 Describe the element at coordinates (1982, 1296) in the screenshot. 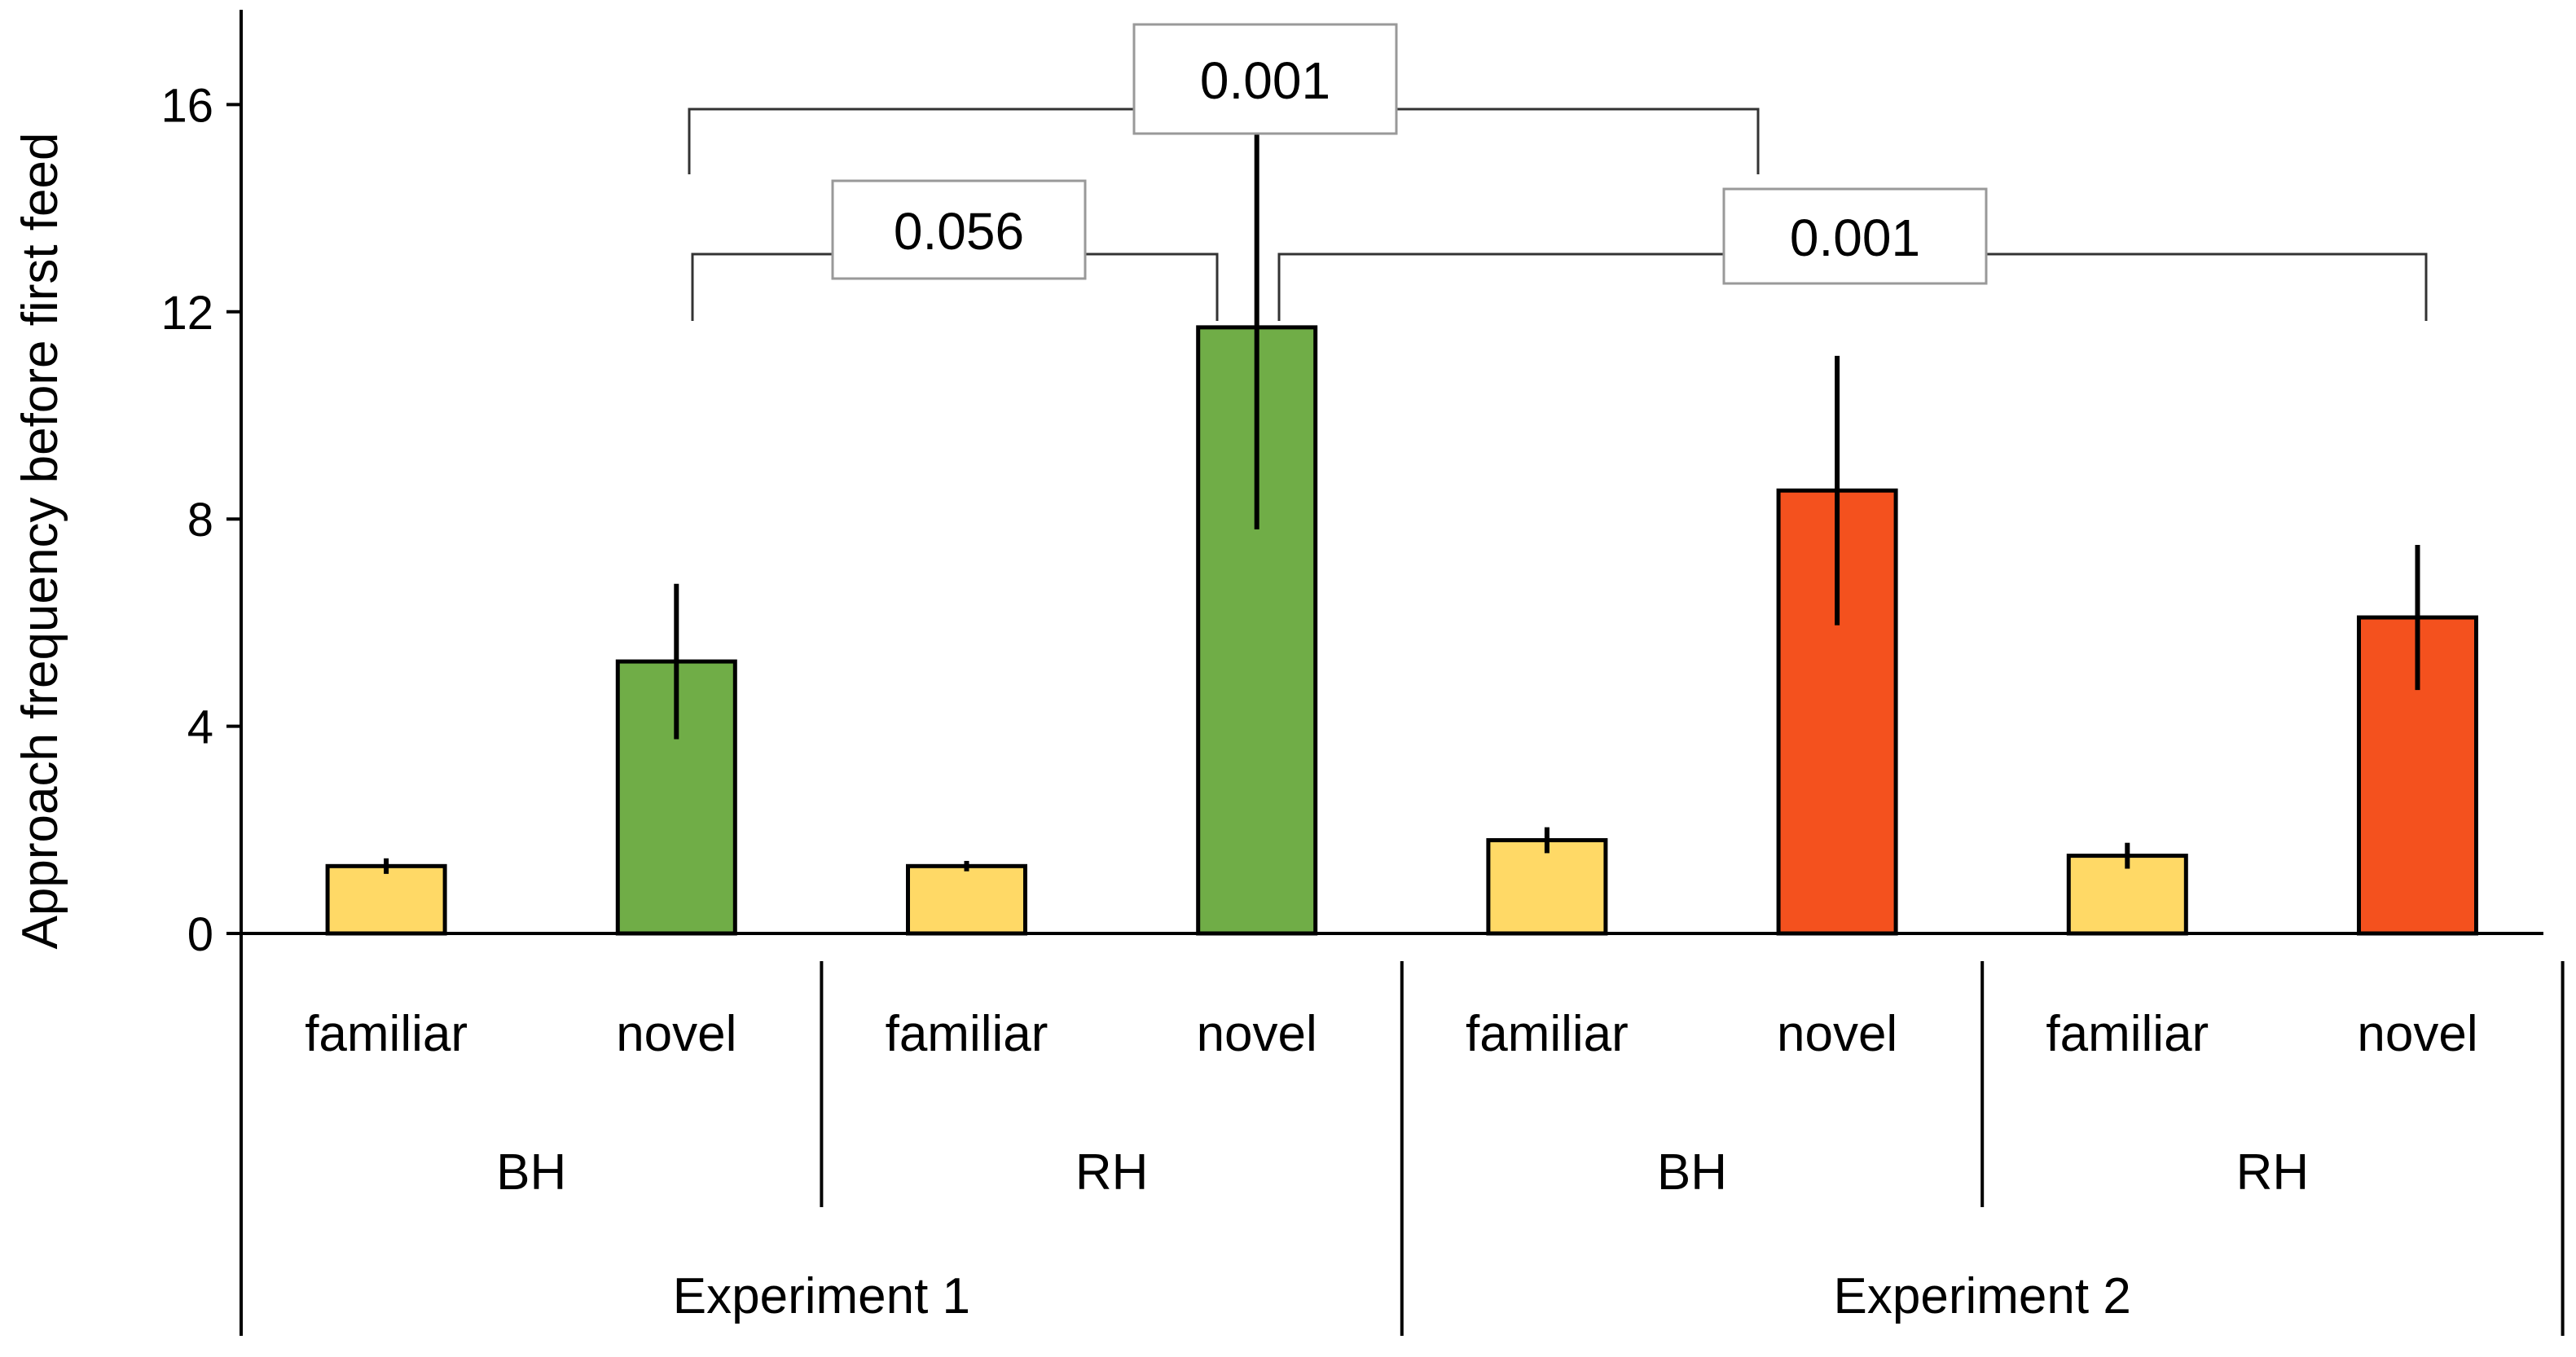

I see `experiment-label: Experiment 2` at that location.